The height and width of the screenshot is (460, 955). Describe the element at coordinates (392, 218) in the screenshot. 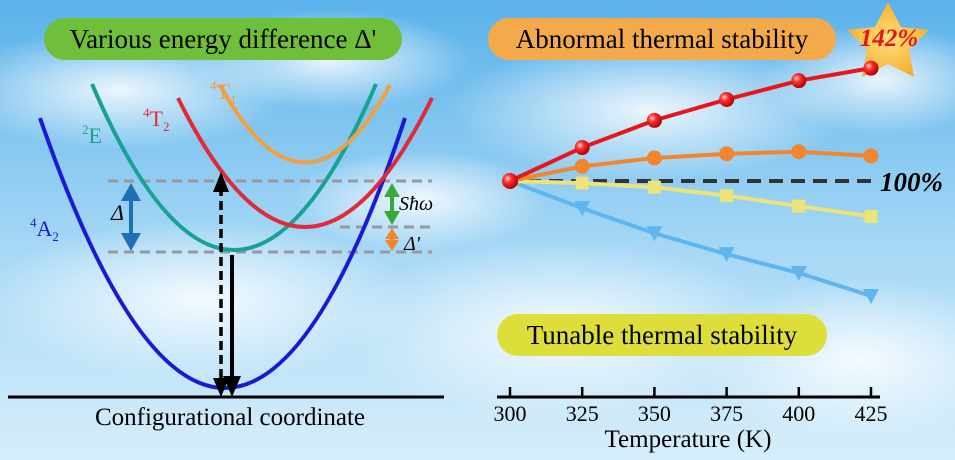

I see `shw-arrowhead-down` at that location.